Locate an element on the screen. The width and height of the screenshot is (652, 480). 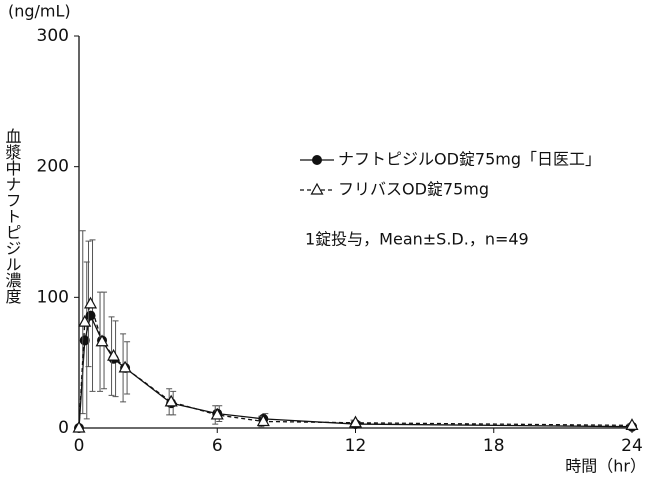
annotation: 1錠投与，Mean±S.D.，n=49 is located at coordinates (417, 239).